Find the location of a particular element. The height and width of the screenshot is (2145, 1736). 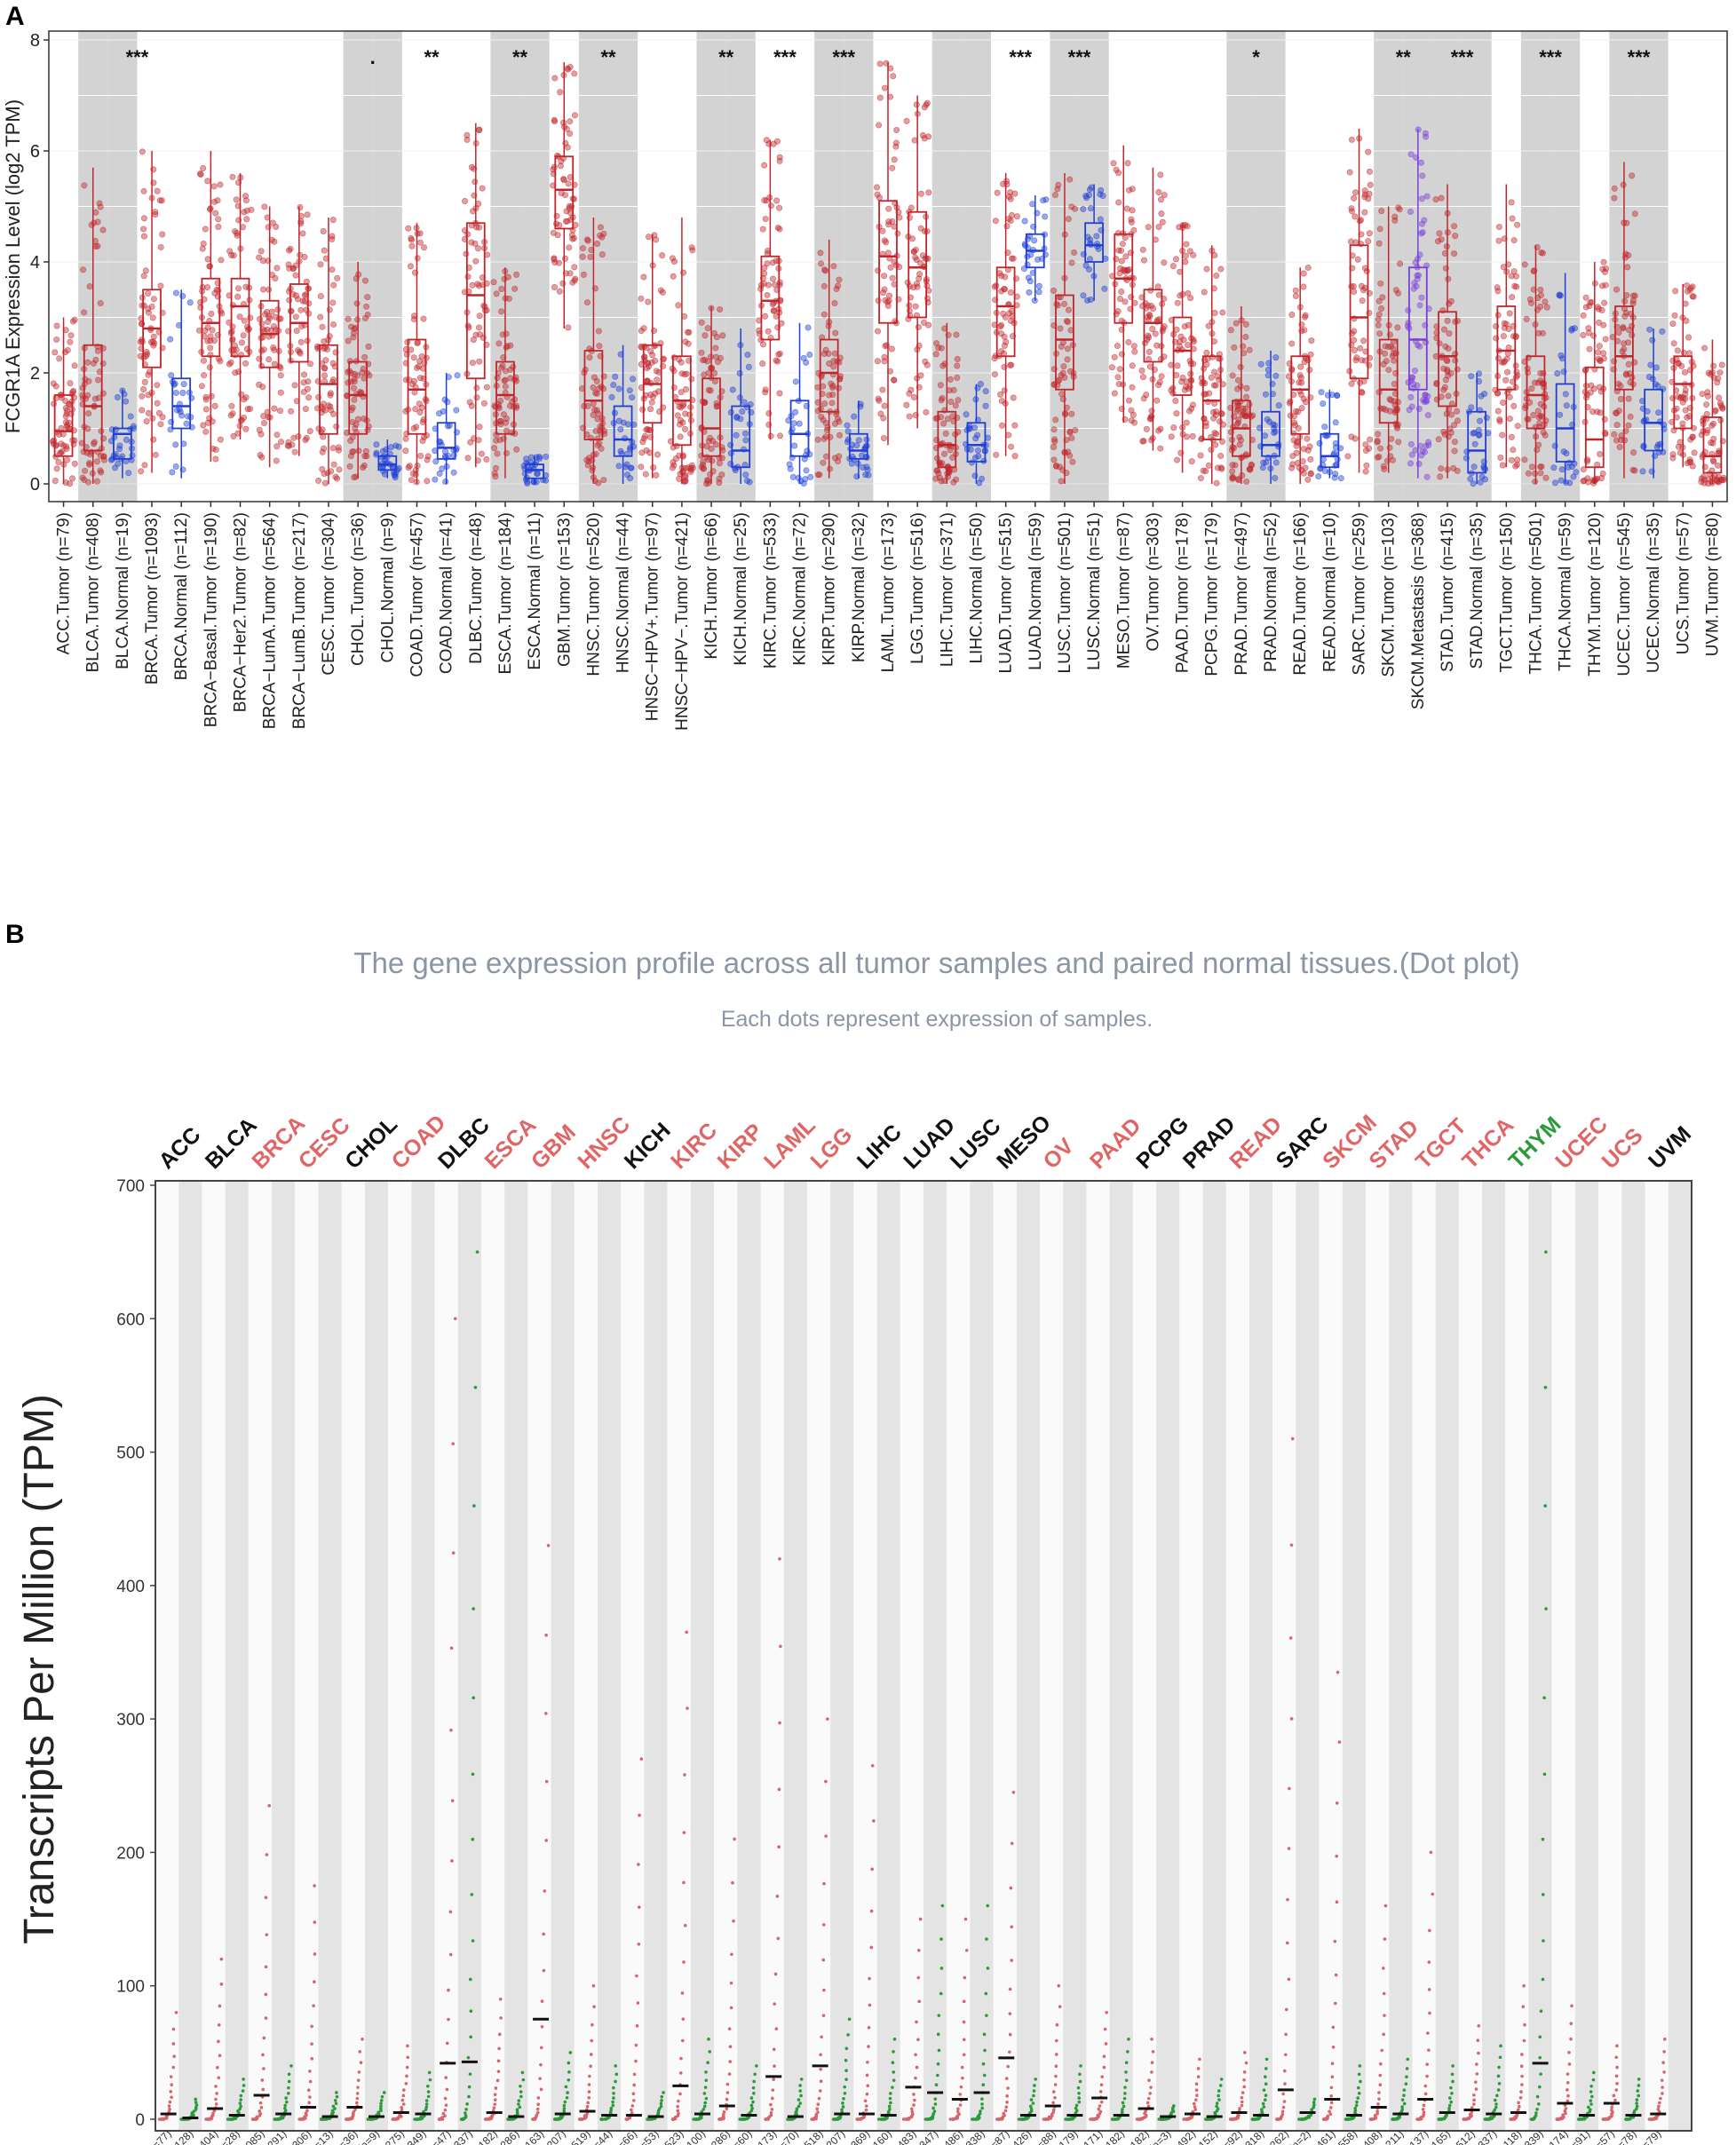

y-tick-label: 0 is located at coordinates (35, 485).